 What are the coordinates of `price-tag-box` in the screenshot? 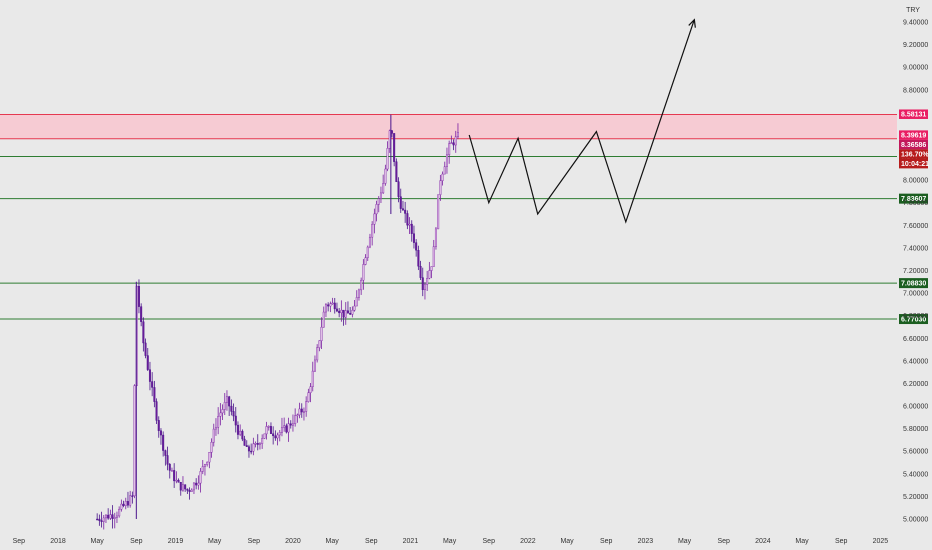 It's located at (913, 154).